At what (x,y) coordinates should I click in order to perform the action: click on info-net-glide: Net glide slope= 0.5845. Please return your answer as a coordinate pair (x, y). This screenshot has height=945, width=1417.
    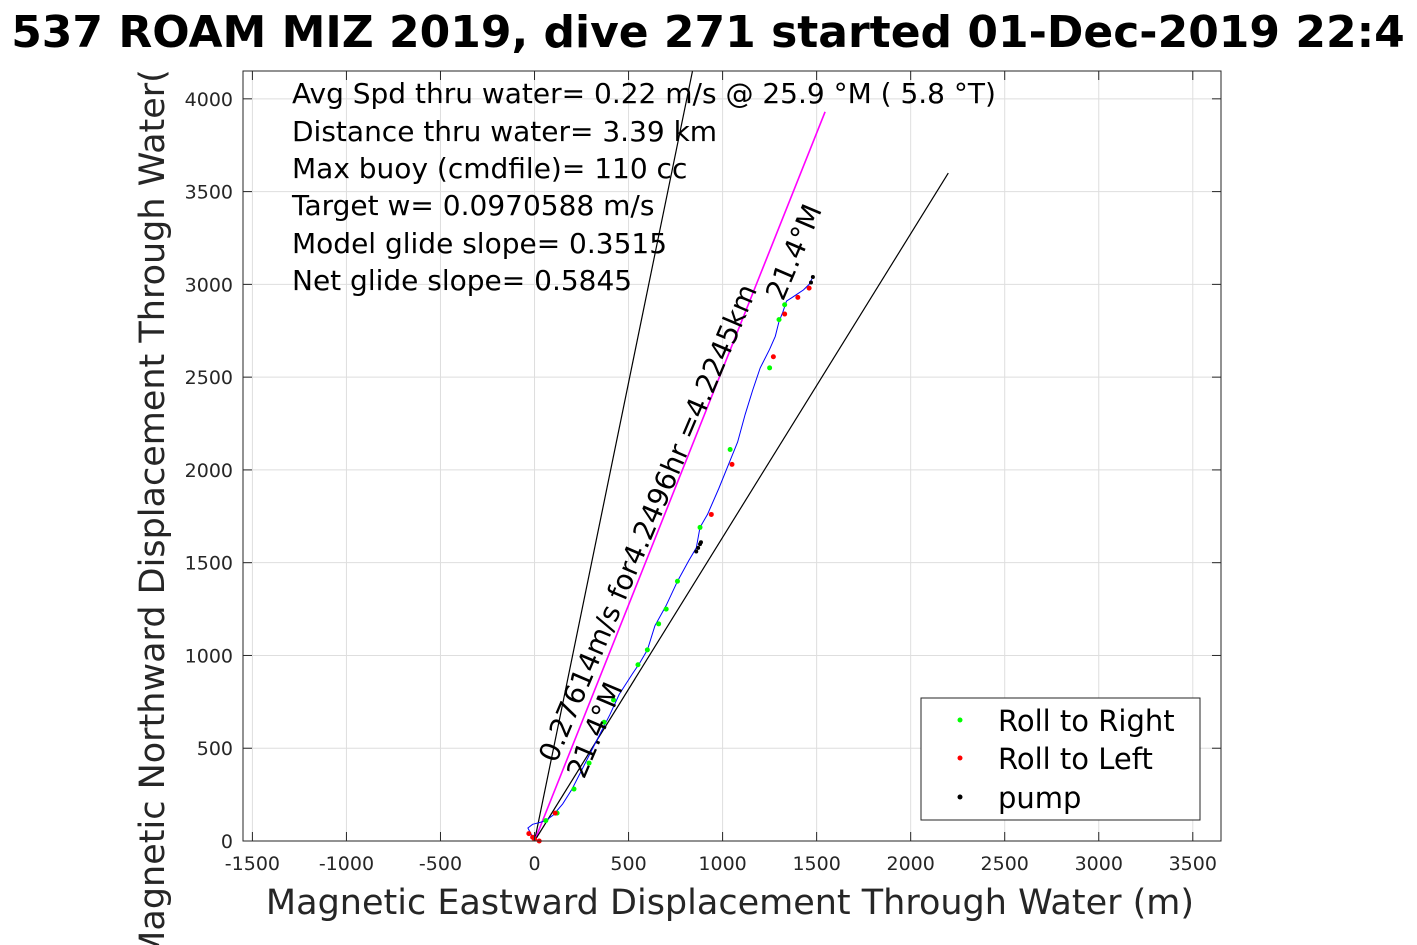
    Looking at the image, I should click on (462, 280).